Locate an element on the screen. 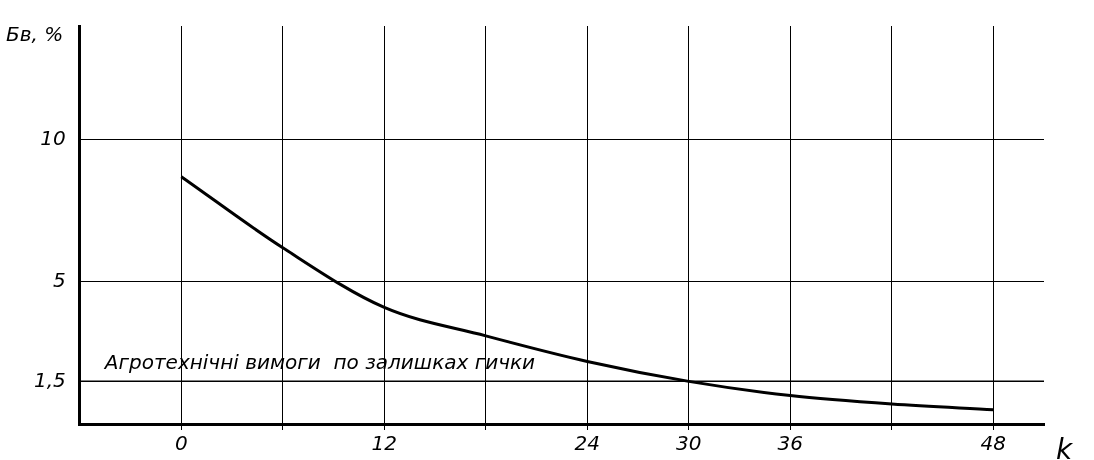 This screenshot has height=460, width=1094. x-tick-label: 36 is located at coordinates (790, 443).